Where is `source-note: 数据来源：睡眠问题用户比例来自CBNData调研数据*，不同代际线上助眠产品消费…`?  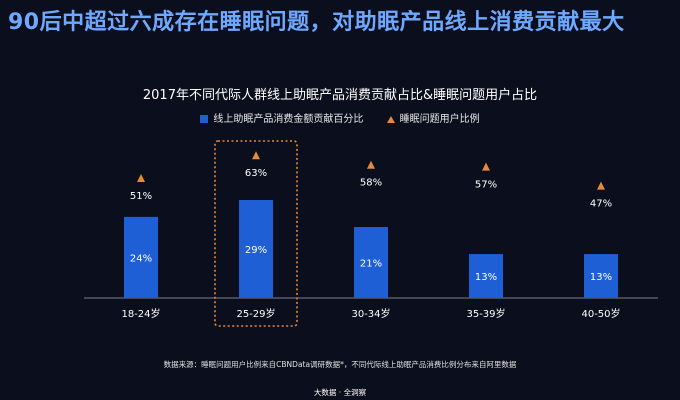
source-note: 数据来源：睡眠问题用户比例来自CBNData调研数据*，不同代际线上助眠产品消费… is located at coordinates (340, 364).